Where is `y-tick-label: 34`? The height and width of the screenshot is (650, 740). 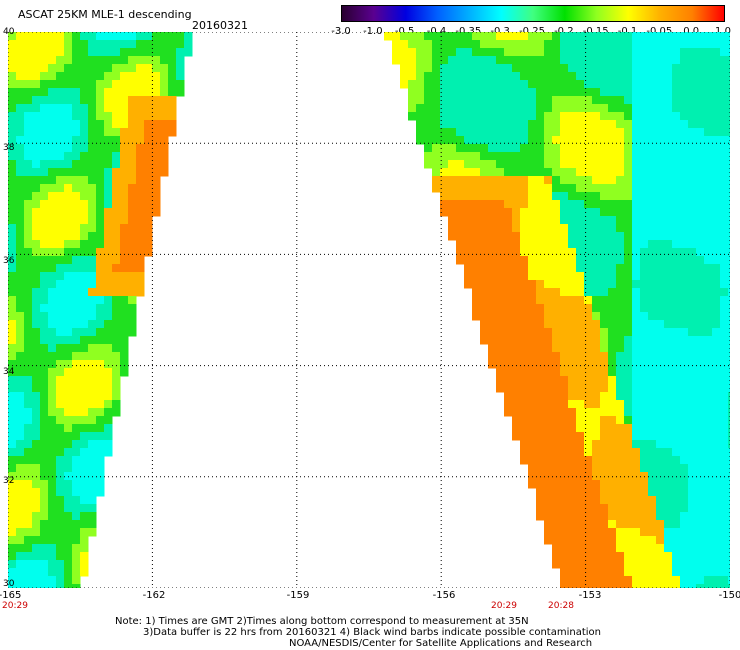 y-tick-label: 34 is located at coordinates (9, 372).